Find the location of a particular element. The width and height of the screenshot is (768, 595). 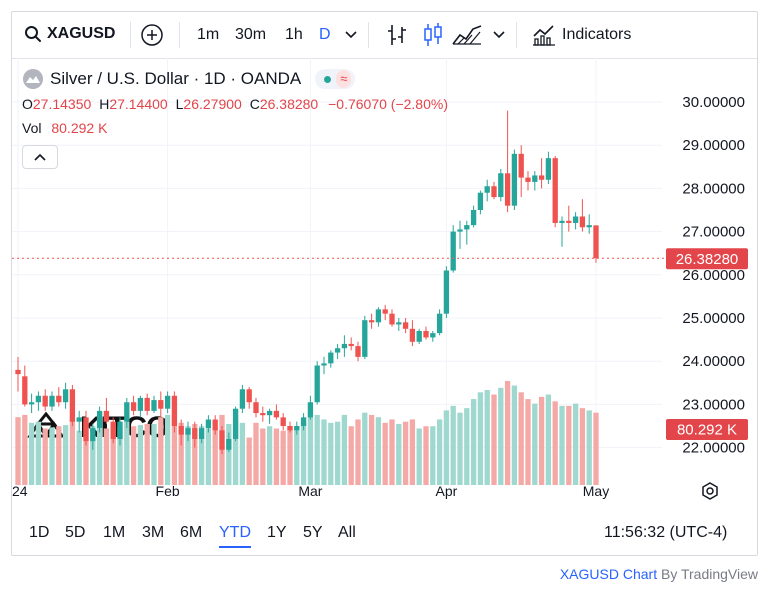

bar-chart-type-icon is located at coordinates (397, 35).